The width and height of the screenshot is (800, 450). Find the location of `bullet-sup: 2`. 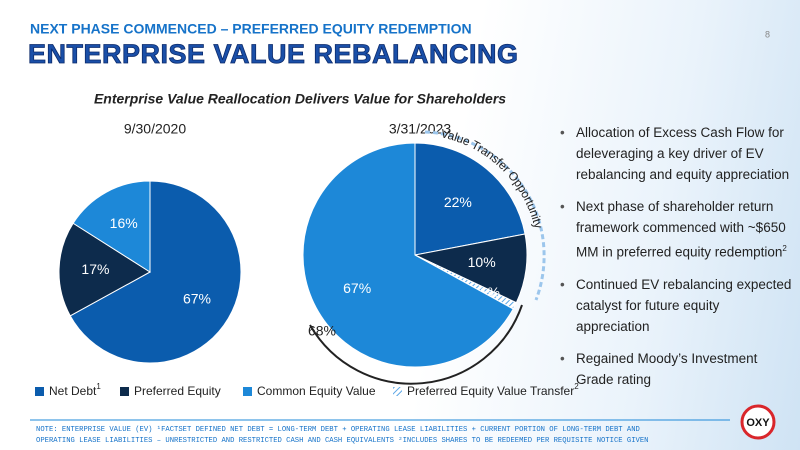

bullet-sup: 2 is located at coordinates (784, 248).